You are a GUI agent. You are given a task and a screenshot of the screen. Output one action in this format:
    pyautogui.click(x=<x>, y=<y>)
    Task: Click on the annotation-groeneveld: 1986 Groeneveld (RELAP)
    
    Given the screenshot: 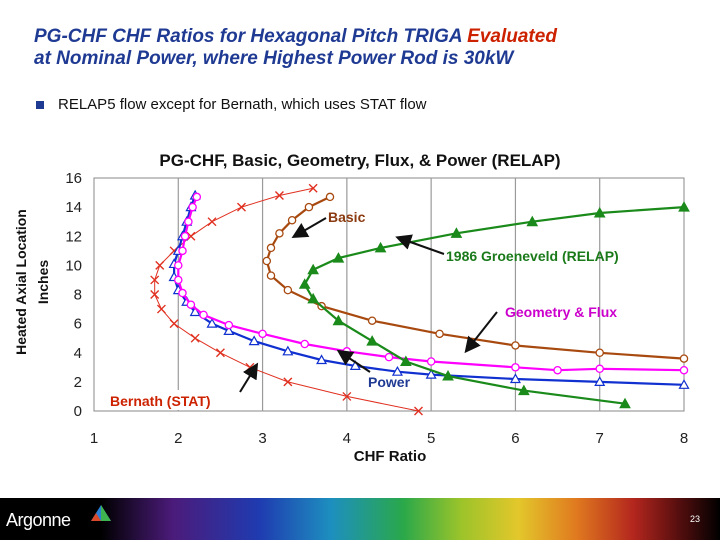 What is the action you would take?
    pyautogui.click(x=532, y=256)
    